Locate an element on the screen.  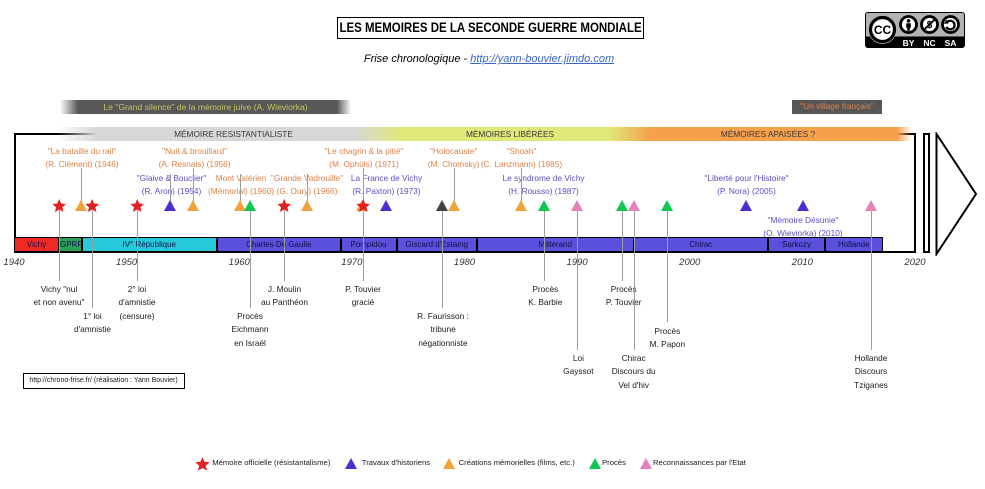
svg-text: BY is located at coordinates (909, 43).